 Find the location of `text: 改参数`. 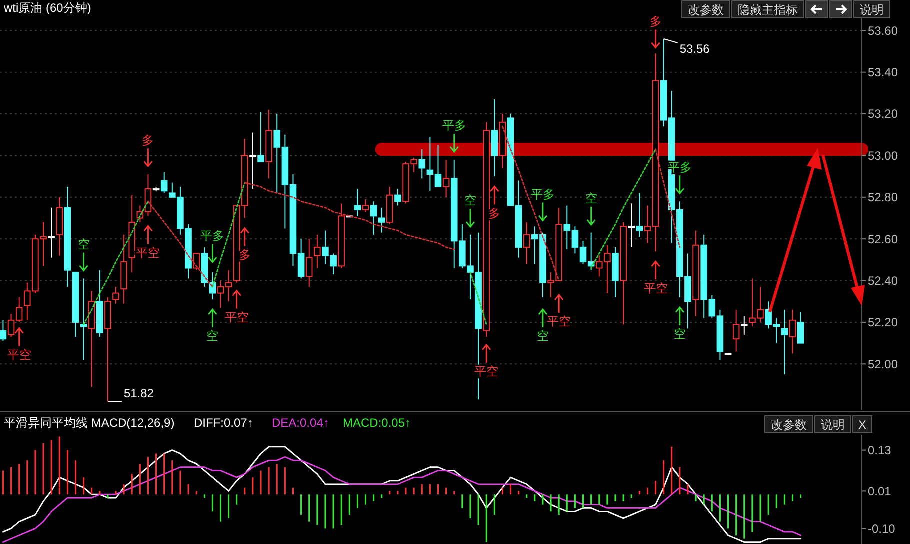

text: 改参数 is located at coordinates (789, 425).